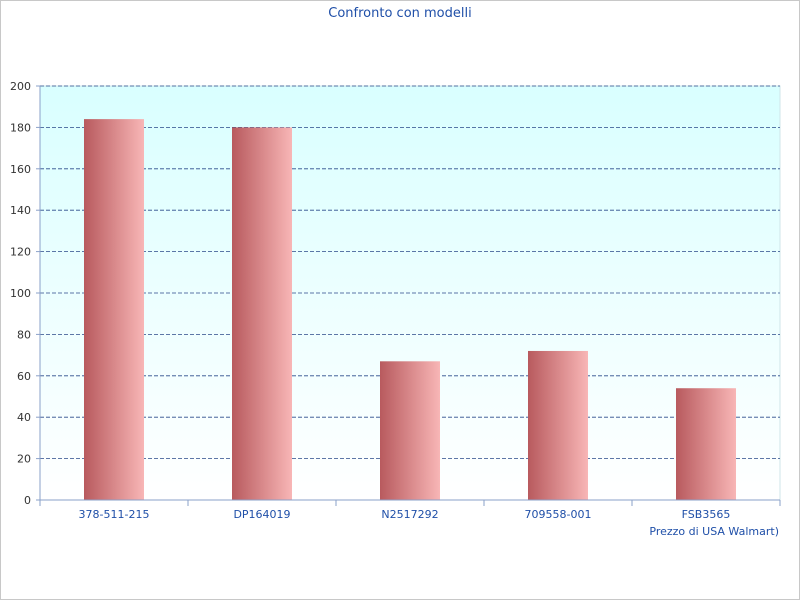  I want to click on x-tick-label: DP164019, so click(261, 514).